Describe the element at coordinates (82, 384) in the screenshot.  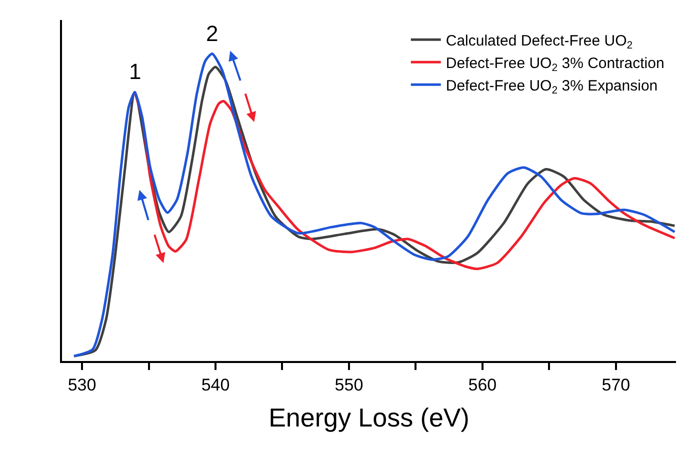
I see `x-tick-label: 530` at that location.